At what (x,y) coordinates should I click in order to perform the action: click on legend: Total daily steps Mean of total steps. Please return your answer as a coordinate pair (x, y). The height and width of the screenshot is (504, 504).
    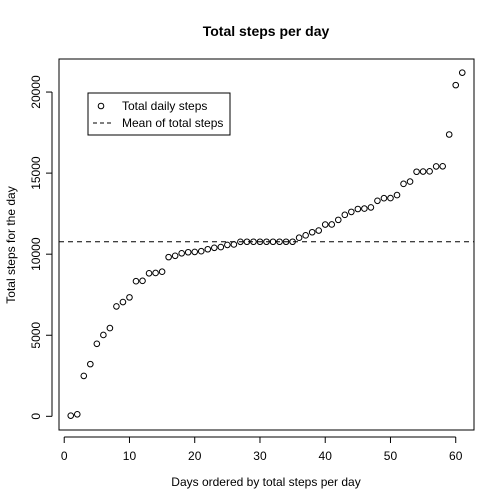
    Looking at the image, I should click on (159, 114).